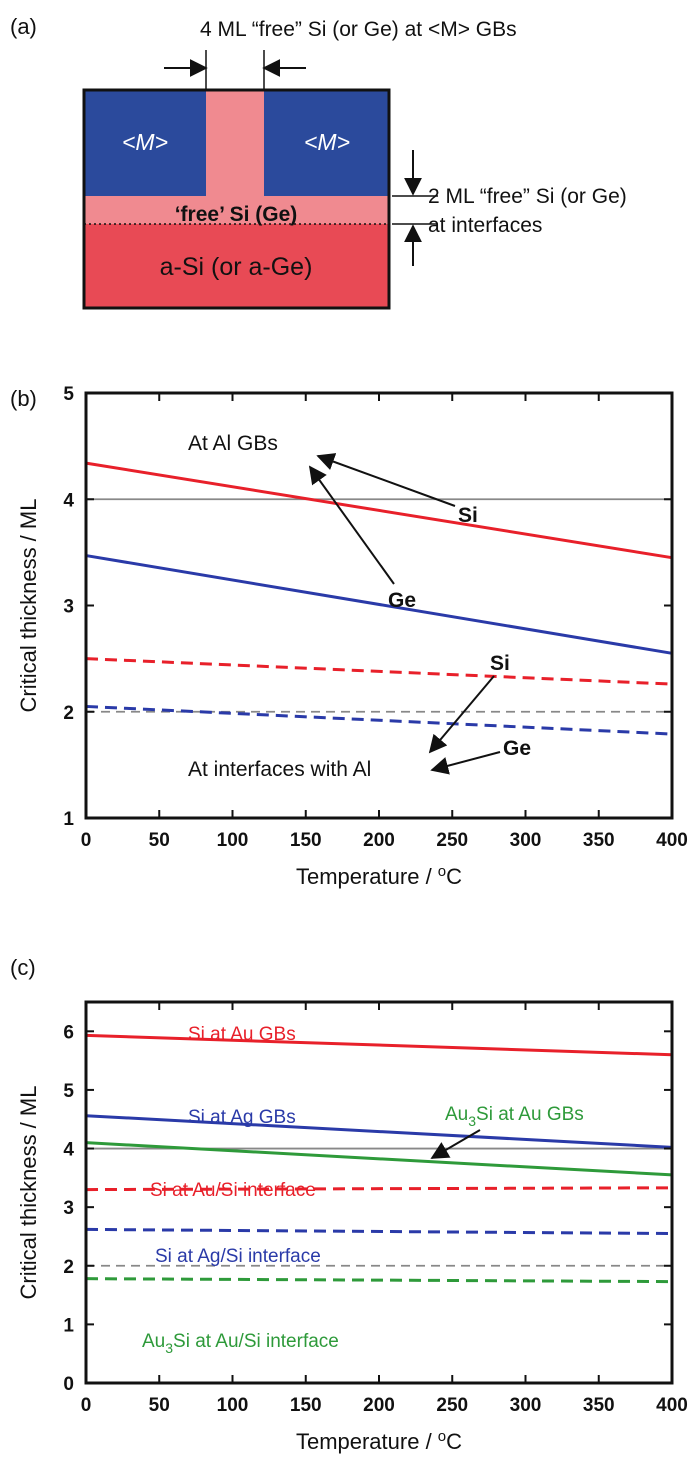 The height and width of the screenshot is (1470, 700). I want to click on arrow-au3si-au-gbs, so click(455, 1144).